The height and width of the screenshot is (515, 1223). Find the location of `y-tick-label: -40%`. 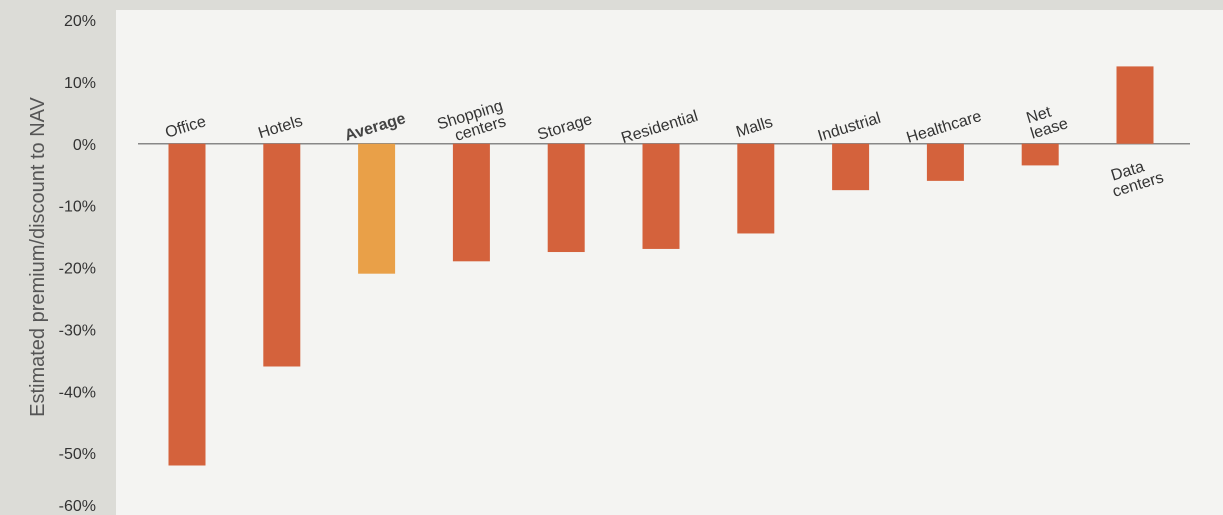

y-tick-label: -40% is located at coordinates (77, 392).